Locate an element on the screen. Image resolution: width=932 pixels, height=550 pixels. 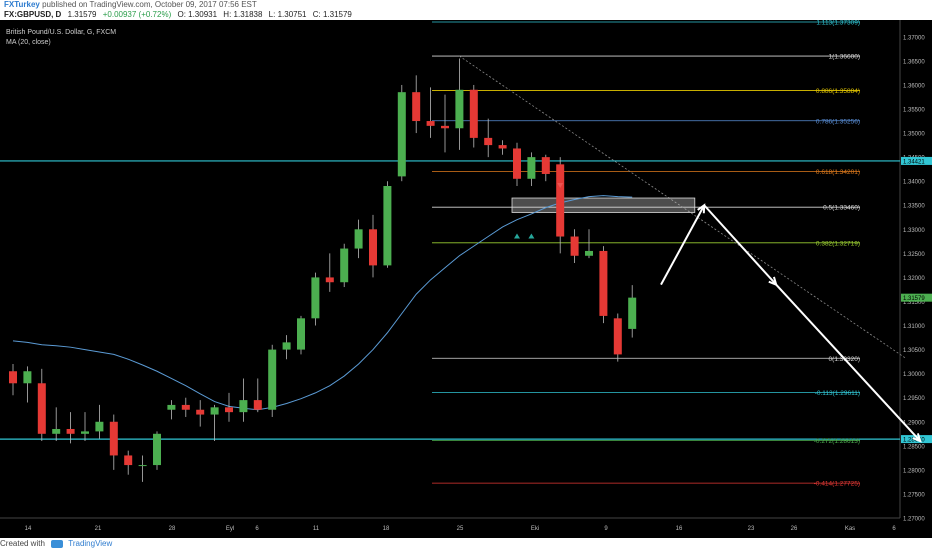
footer: Created with TradingView is located at coordinates (466, 544).